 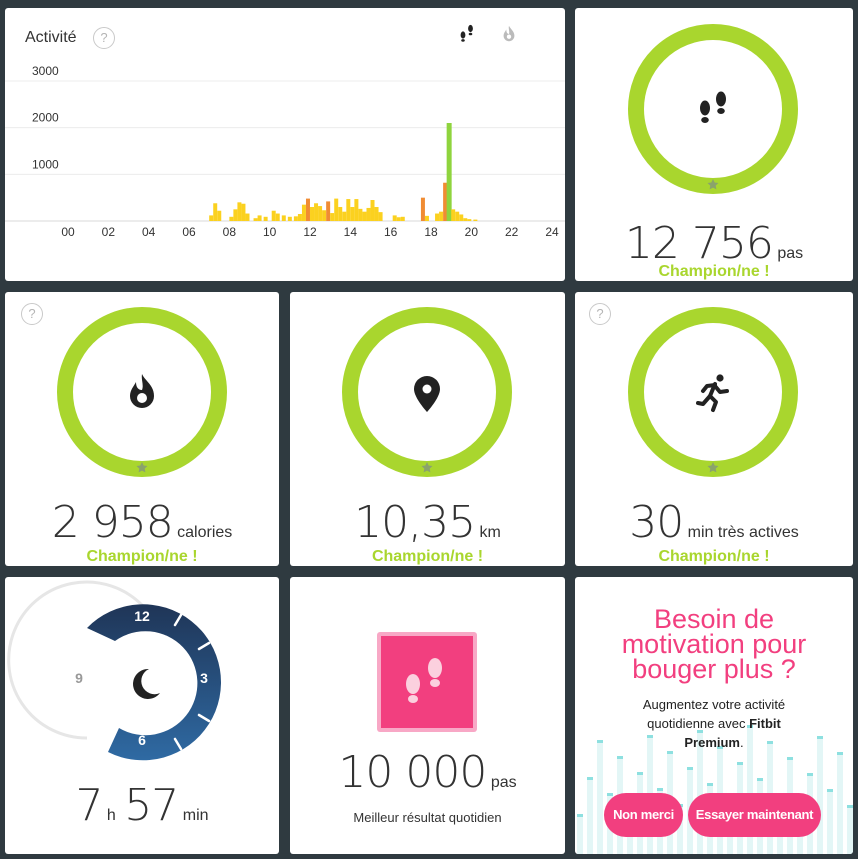 What do you see at coordinates (743, 532) in the screenshot?
I see `active-unit: min très actives` at bounding box center [743, 532].